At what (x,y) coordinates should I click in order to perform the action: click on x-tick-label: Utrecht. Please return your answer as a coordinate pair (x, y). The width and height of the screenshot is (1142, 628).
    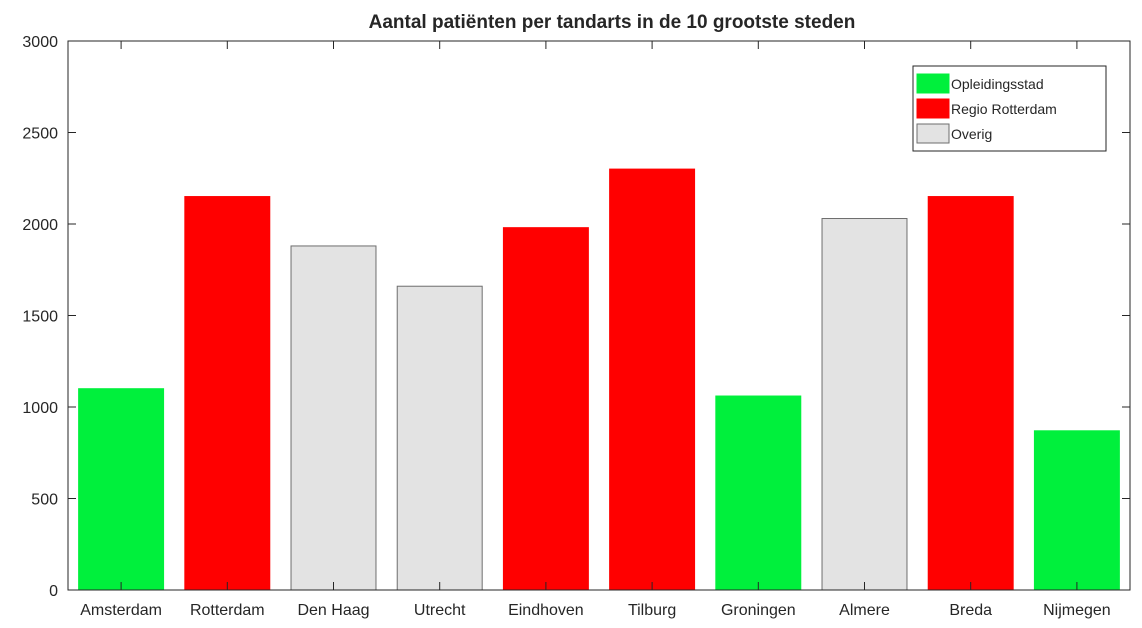
    Looking at the image, I should click on (440, 610).